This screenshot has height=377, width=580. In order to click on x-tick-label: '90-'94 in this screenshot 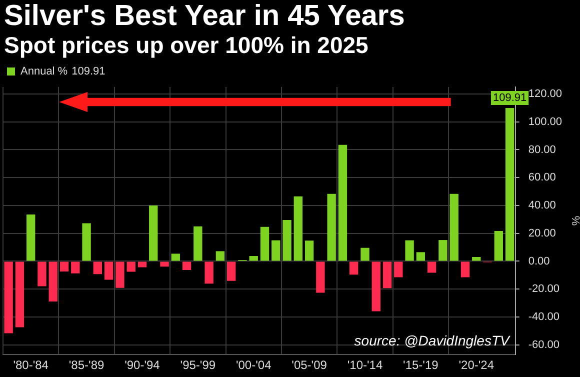, I will do `click(142, 365)`.